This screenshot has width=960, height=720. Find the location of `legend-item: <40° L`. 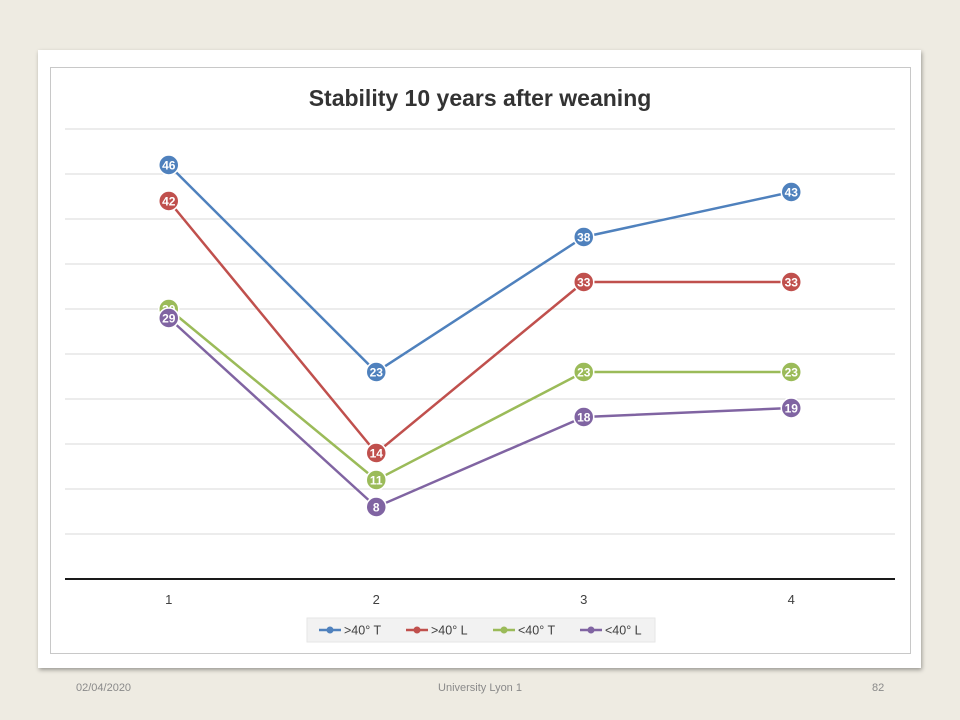

legend-item: <40° L is located at coordinates (611, 631).